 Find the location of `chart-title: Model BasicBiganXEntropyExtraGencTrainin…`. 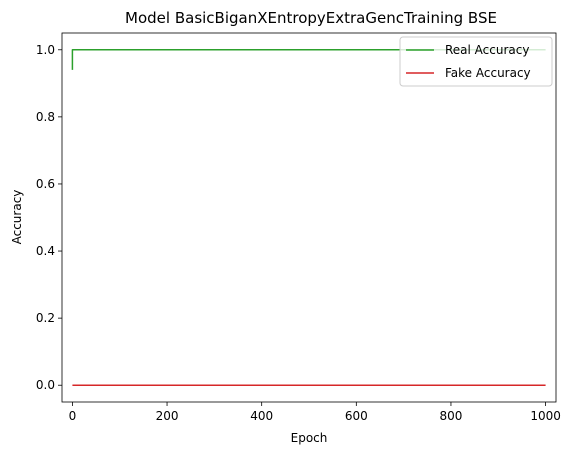

chart-title: Model BasicBiganXEntropyExtraGencTrainin… is located at coordinates (311, 18).